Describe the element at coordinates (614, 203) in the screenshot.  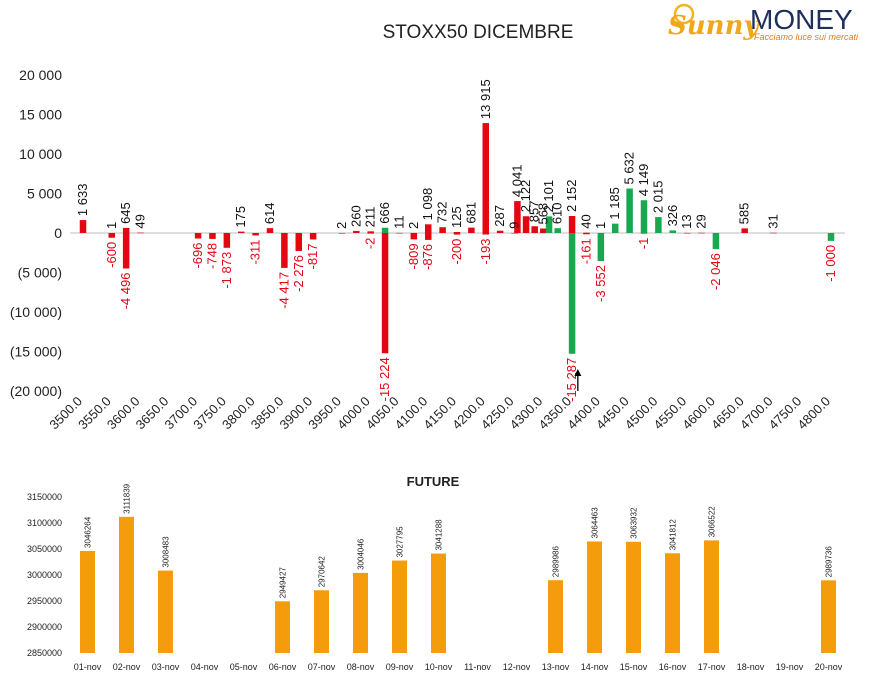
I see `bar-value-label: 1 185` at that location.